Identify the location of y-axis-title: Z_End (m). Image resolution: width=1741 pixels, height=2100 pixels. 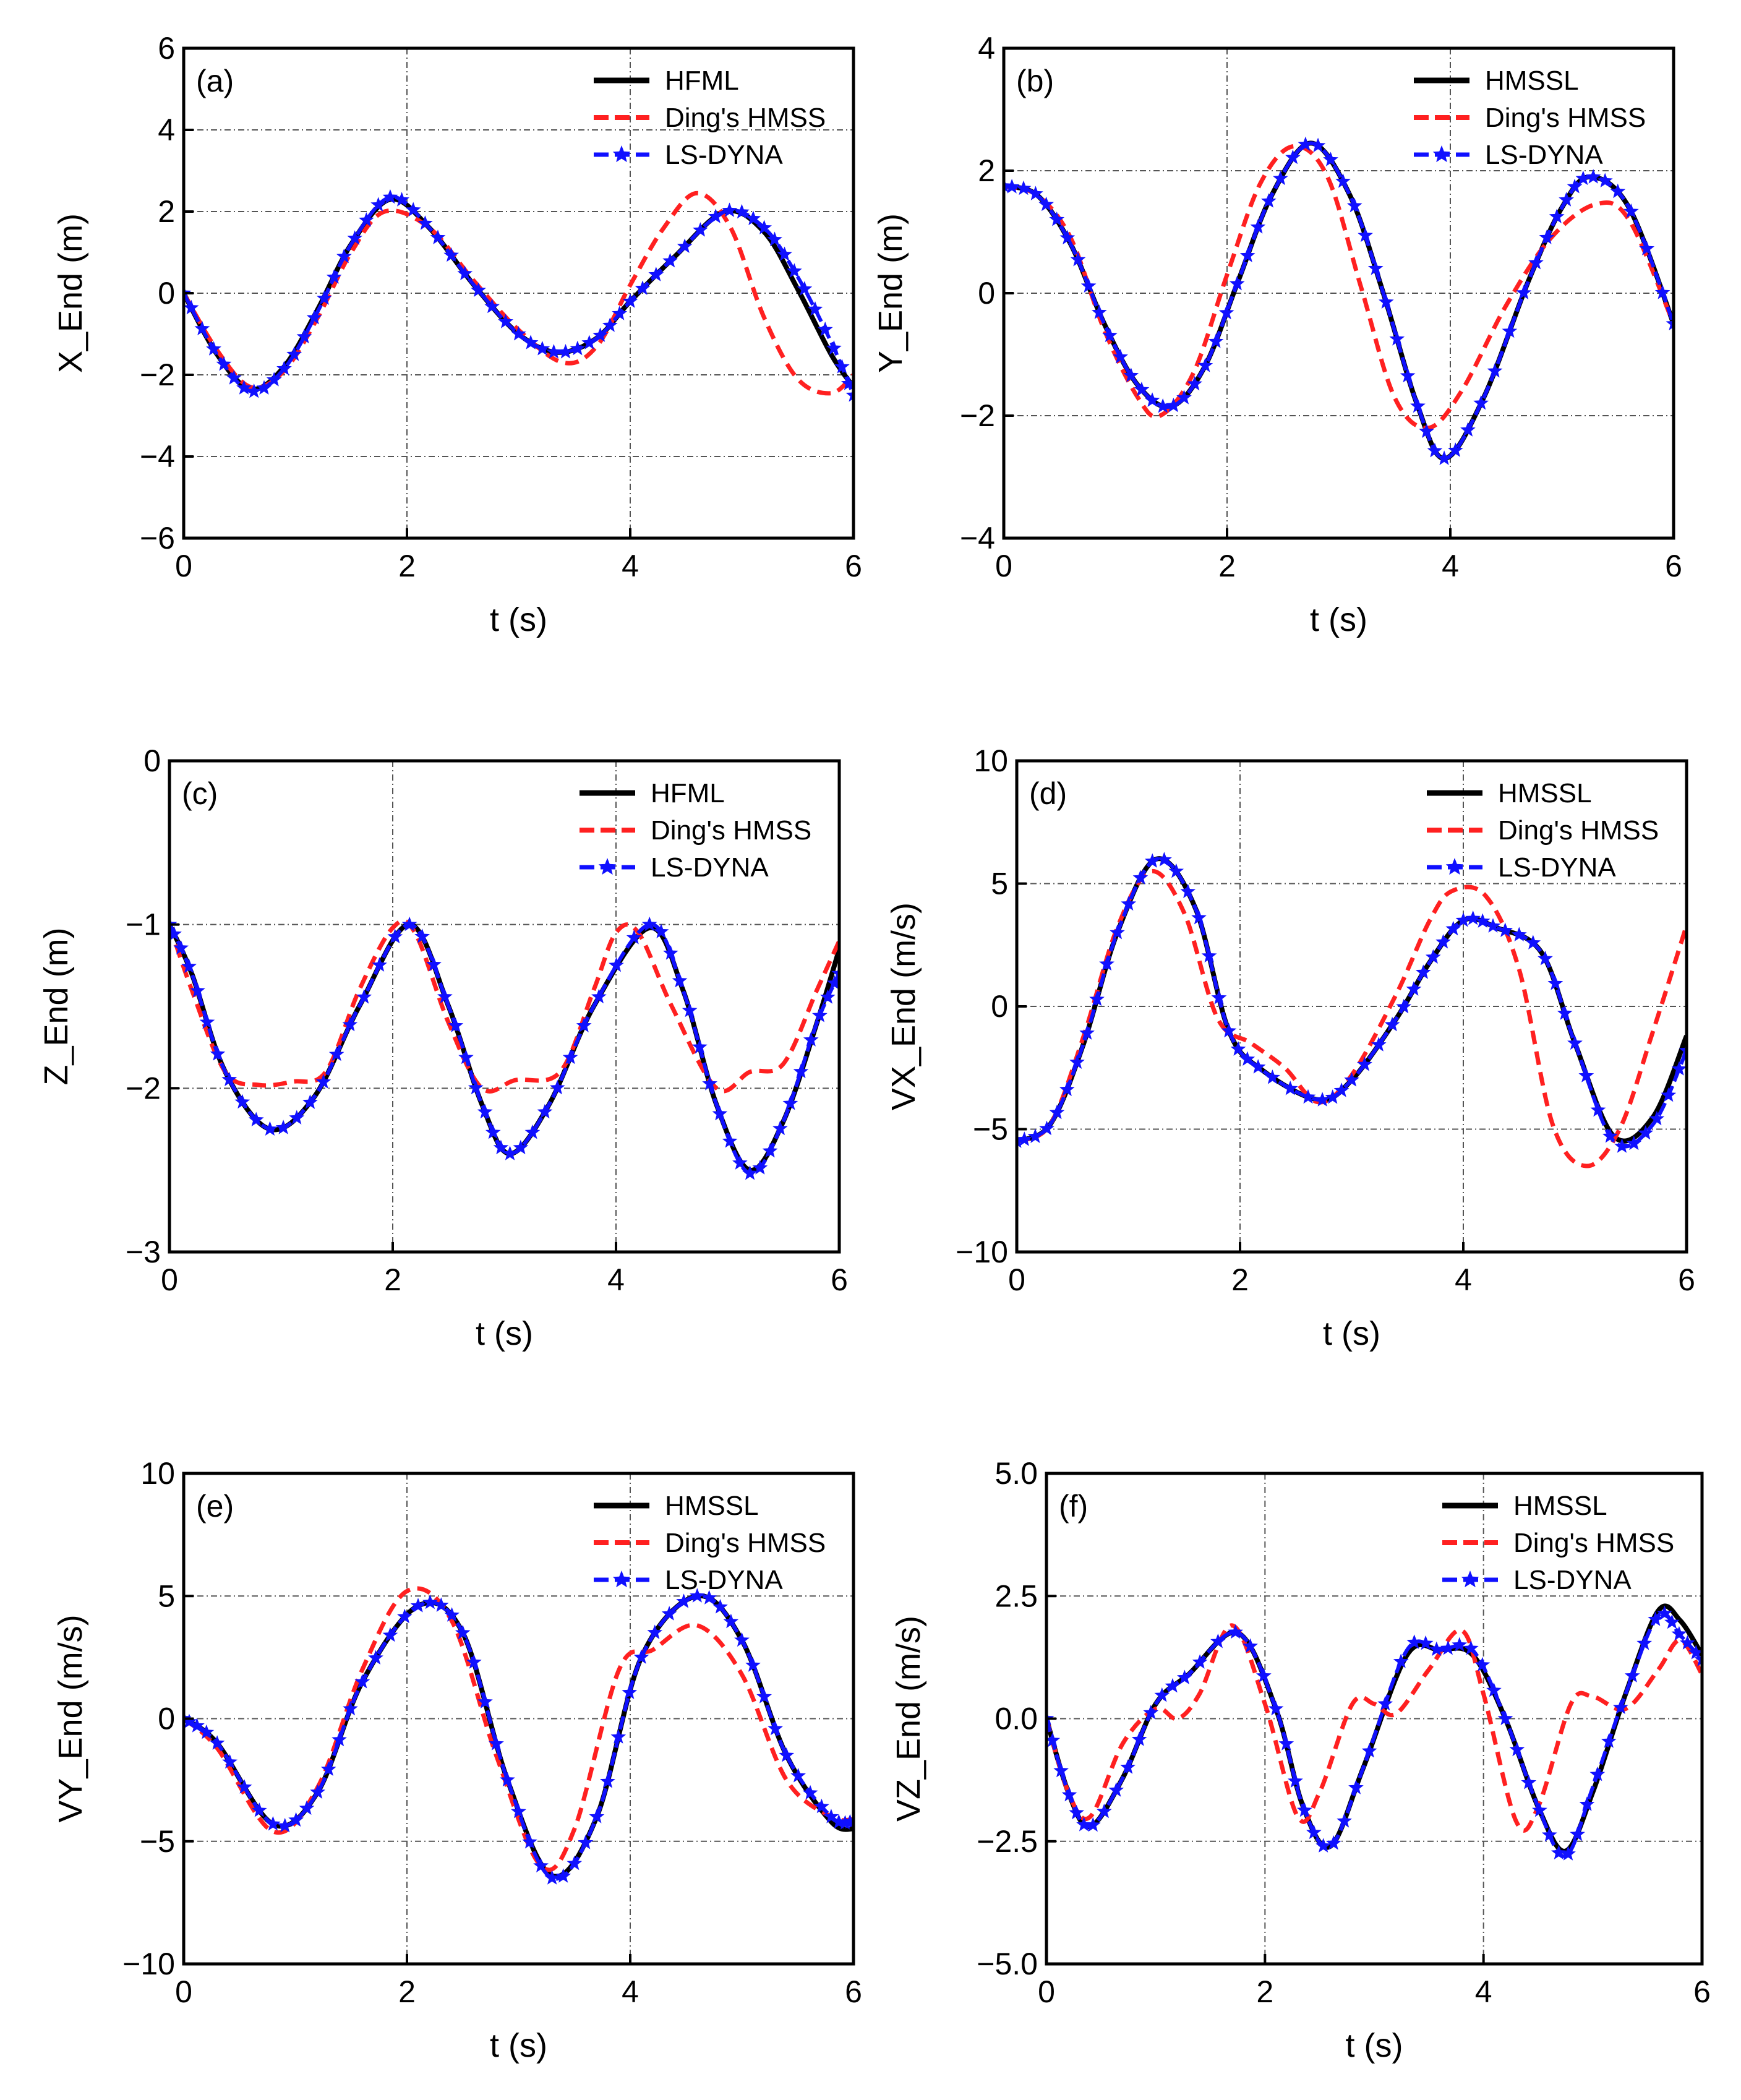
(56, 1006).